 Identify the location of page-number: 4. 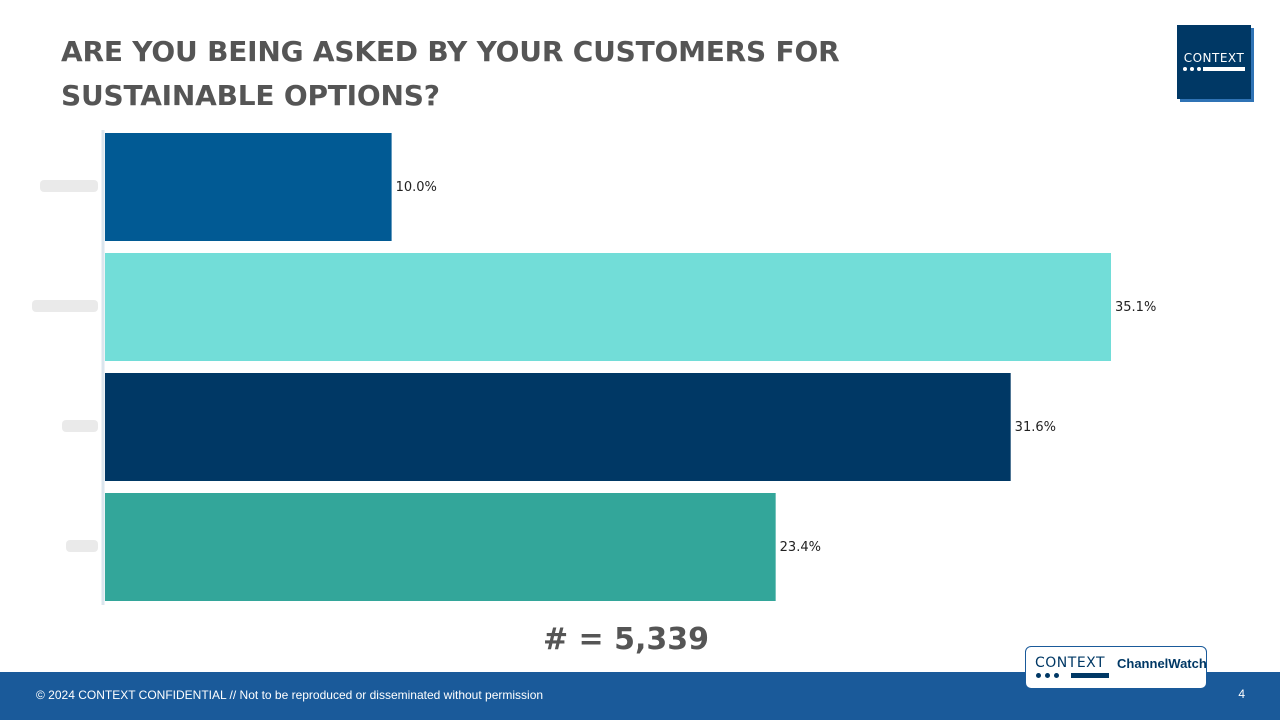
(1241, 694).